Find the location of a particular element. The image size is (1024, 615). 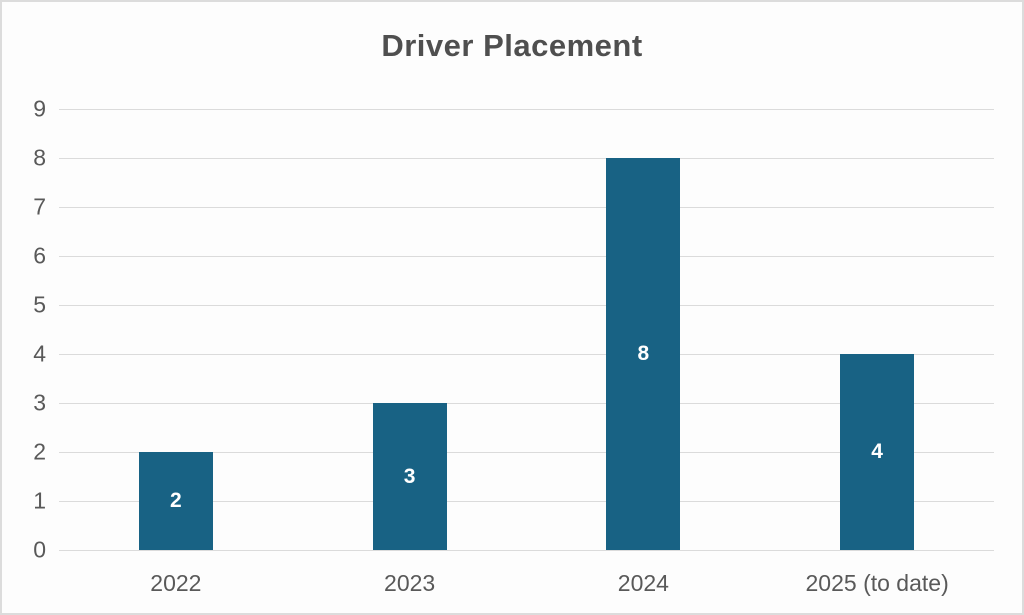

bar-2022: 2 is located at coordinates (175, 501).